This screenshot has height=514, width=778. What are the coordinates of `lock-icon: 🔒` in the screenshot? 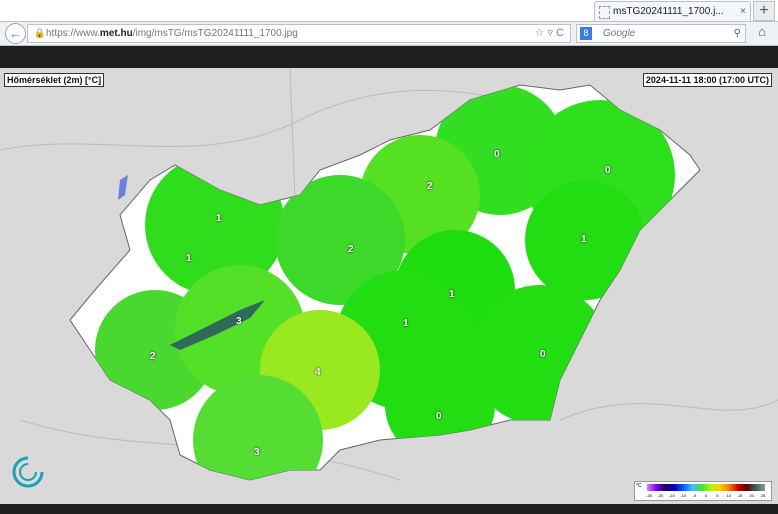 It's located at (40, 33).